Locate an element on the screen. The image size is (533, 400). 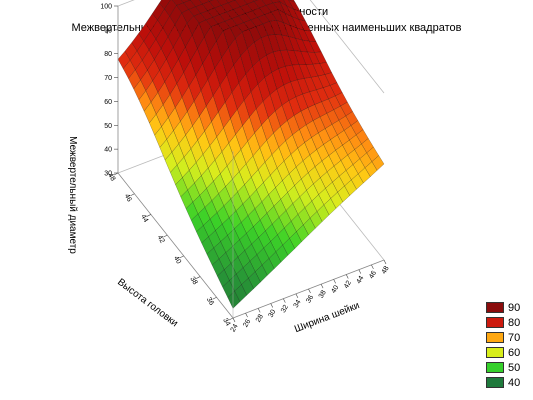
x-tick-label: 32 is located at coordinates (285, 309).